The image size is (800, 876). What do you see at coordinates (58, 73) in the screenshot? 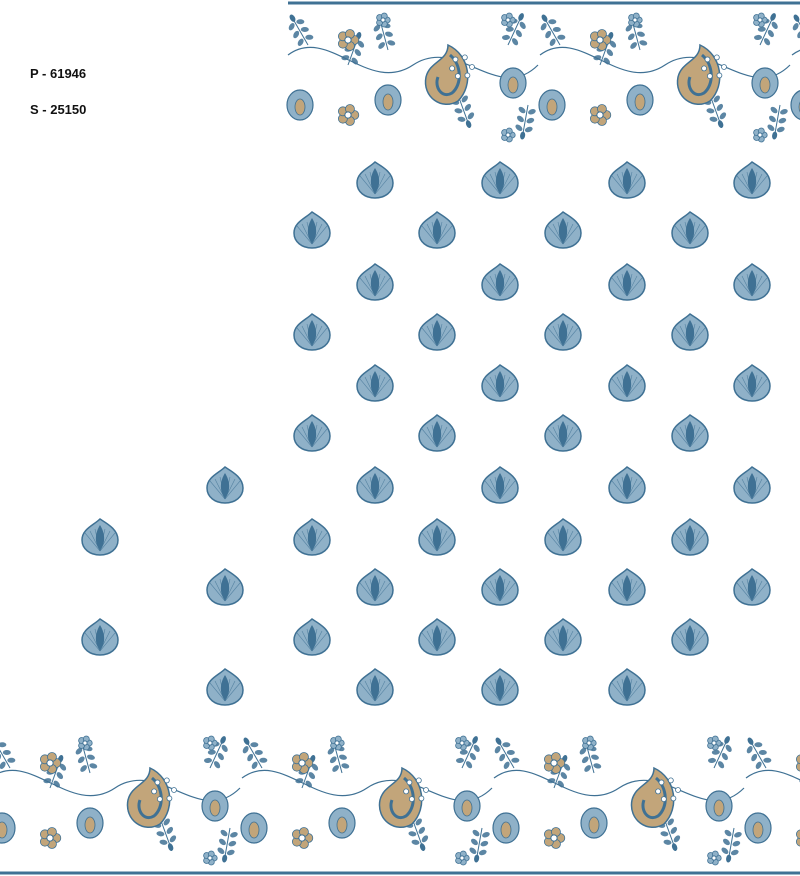
I see `design-code-p: P - 61946` at bounding box center [58, 73].